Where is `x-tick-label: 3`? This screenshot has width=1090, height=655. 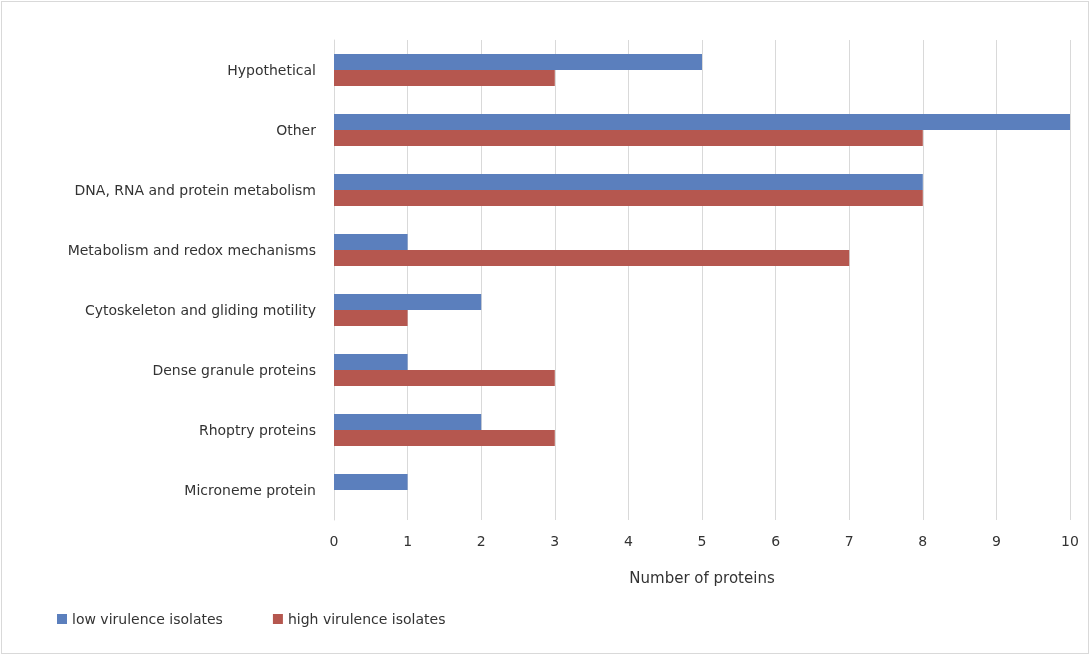
x-tick-label: 3 is located at coordinates (555, 541).